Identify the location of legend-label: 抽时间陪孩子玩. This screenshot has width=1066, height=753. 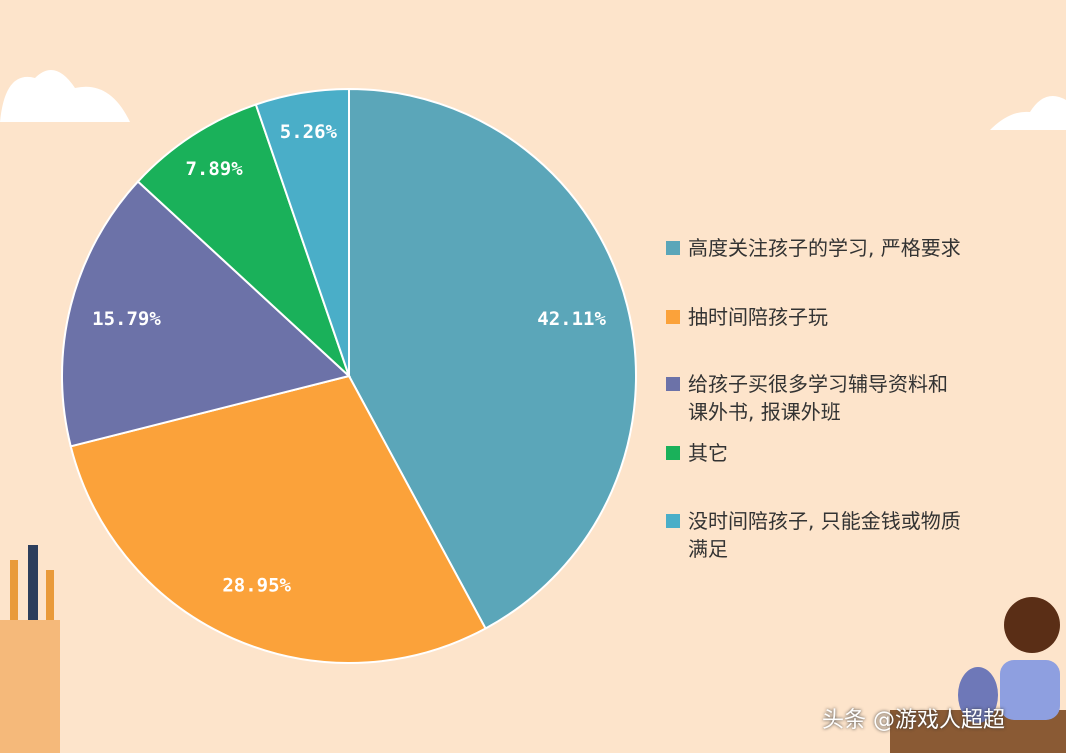
(758, 317).